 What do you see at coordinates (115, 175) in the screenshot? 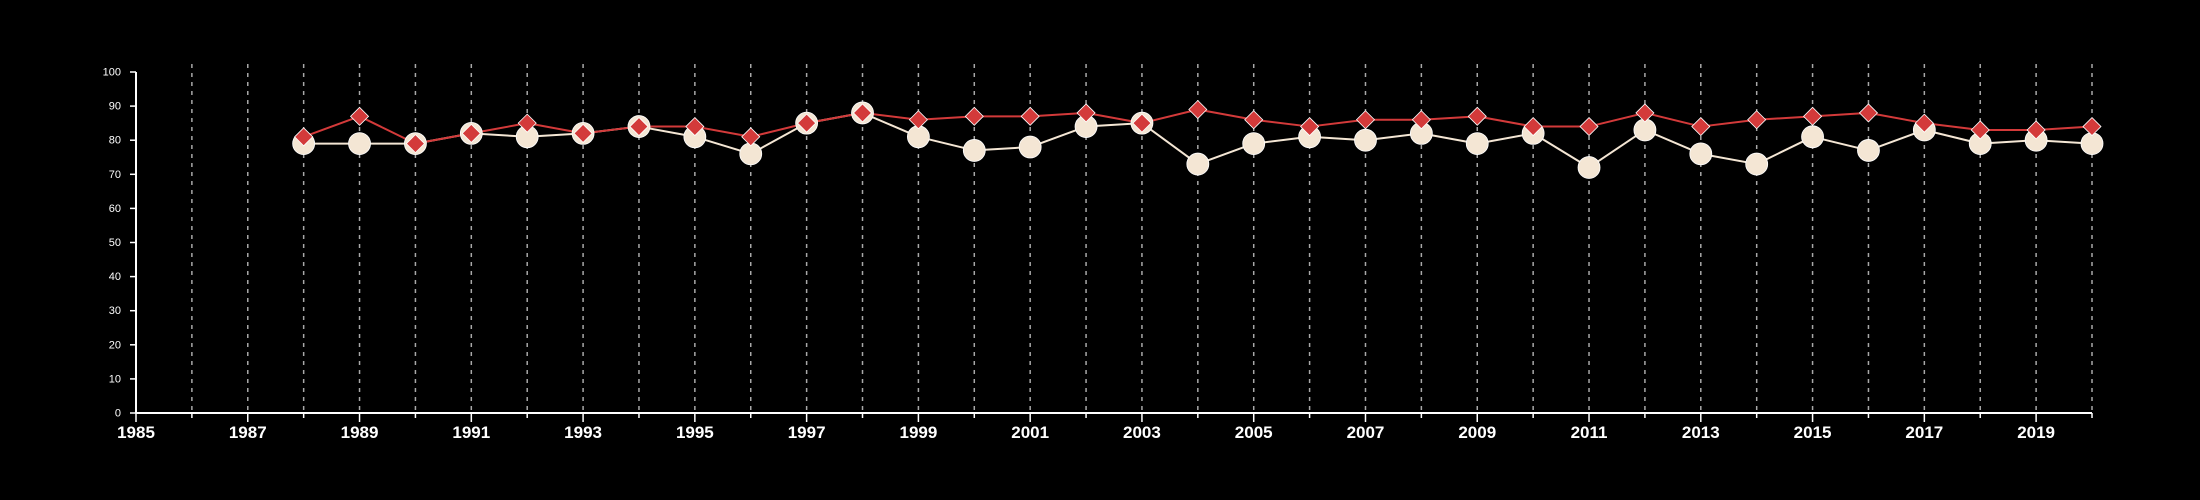
I see `y-tick-label: 70` at bounding box center [115, 175].